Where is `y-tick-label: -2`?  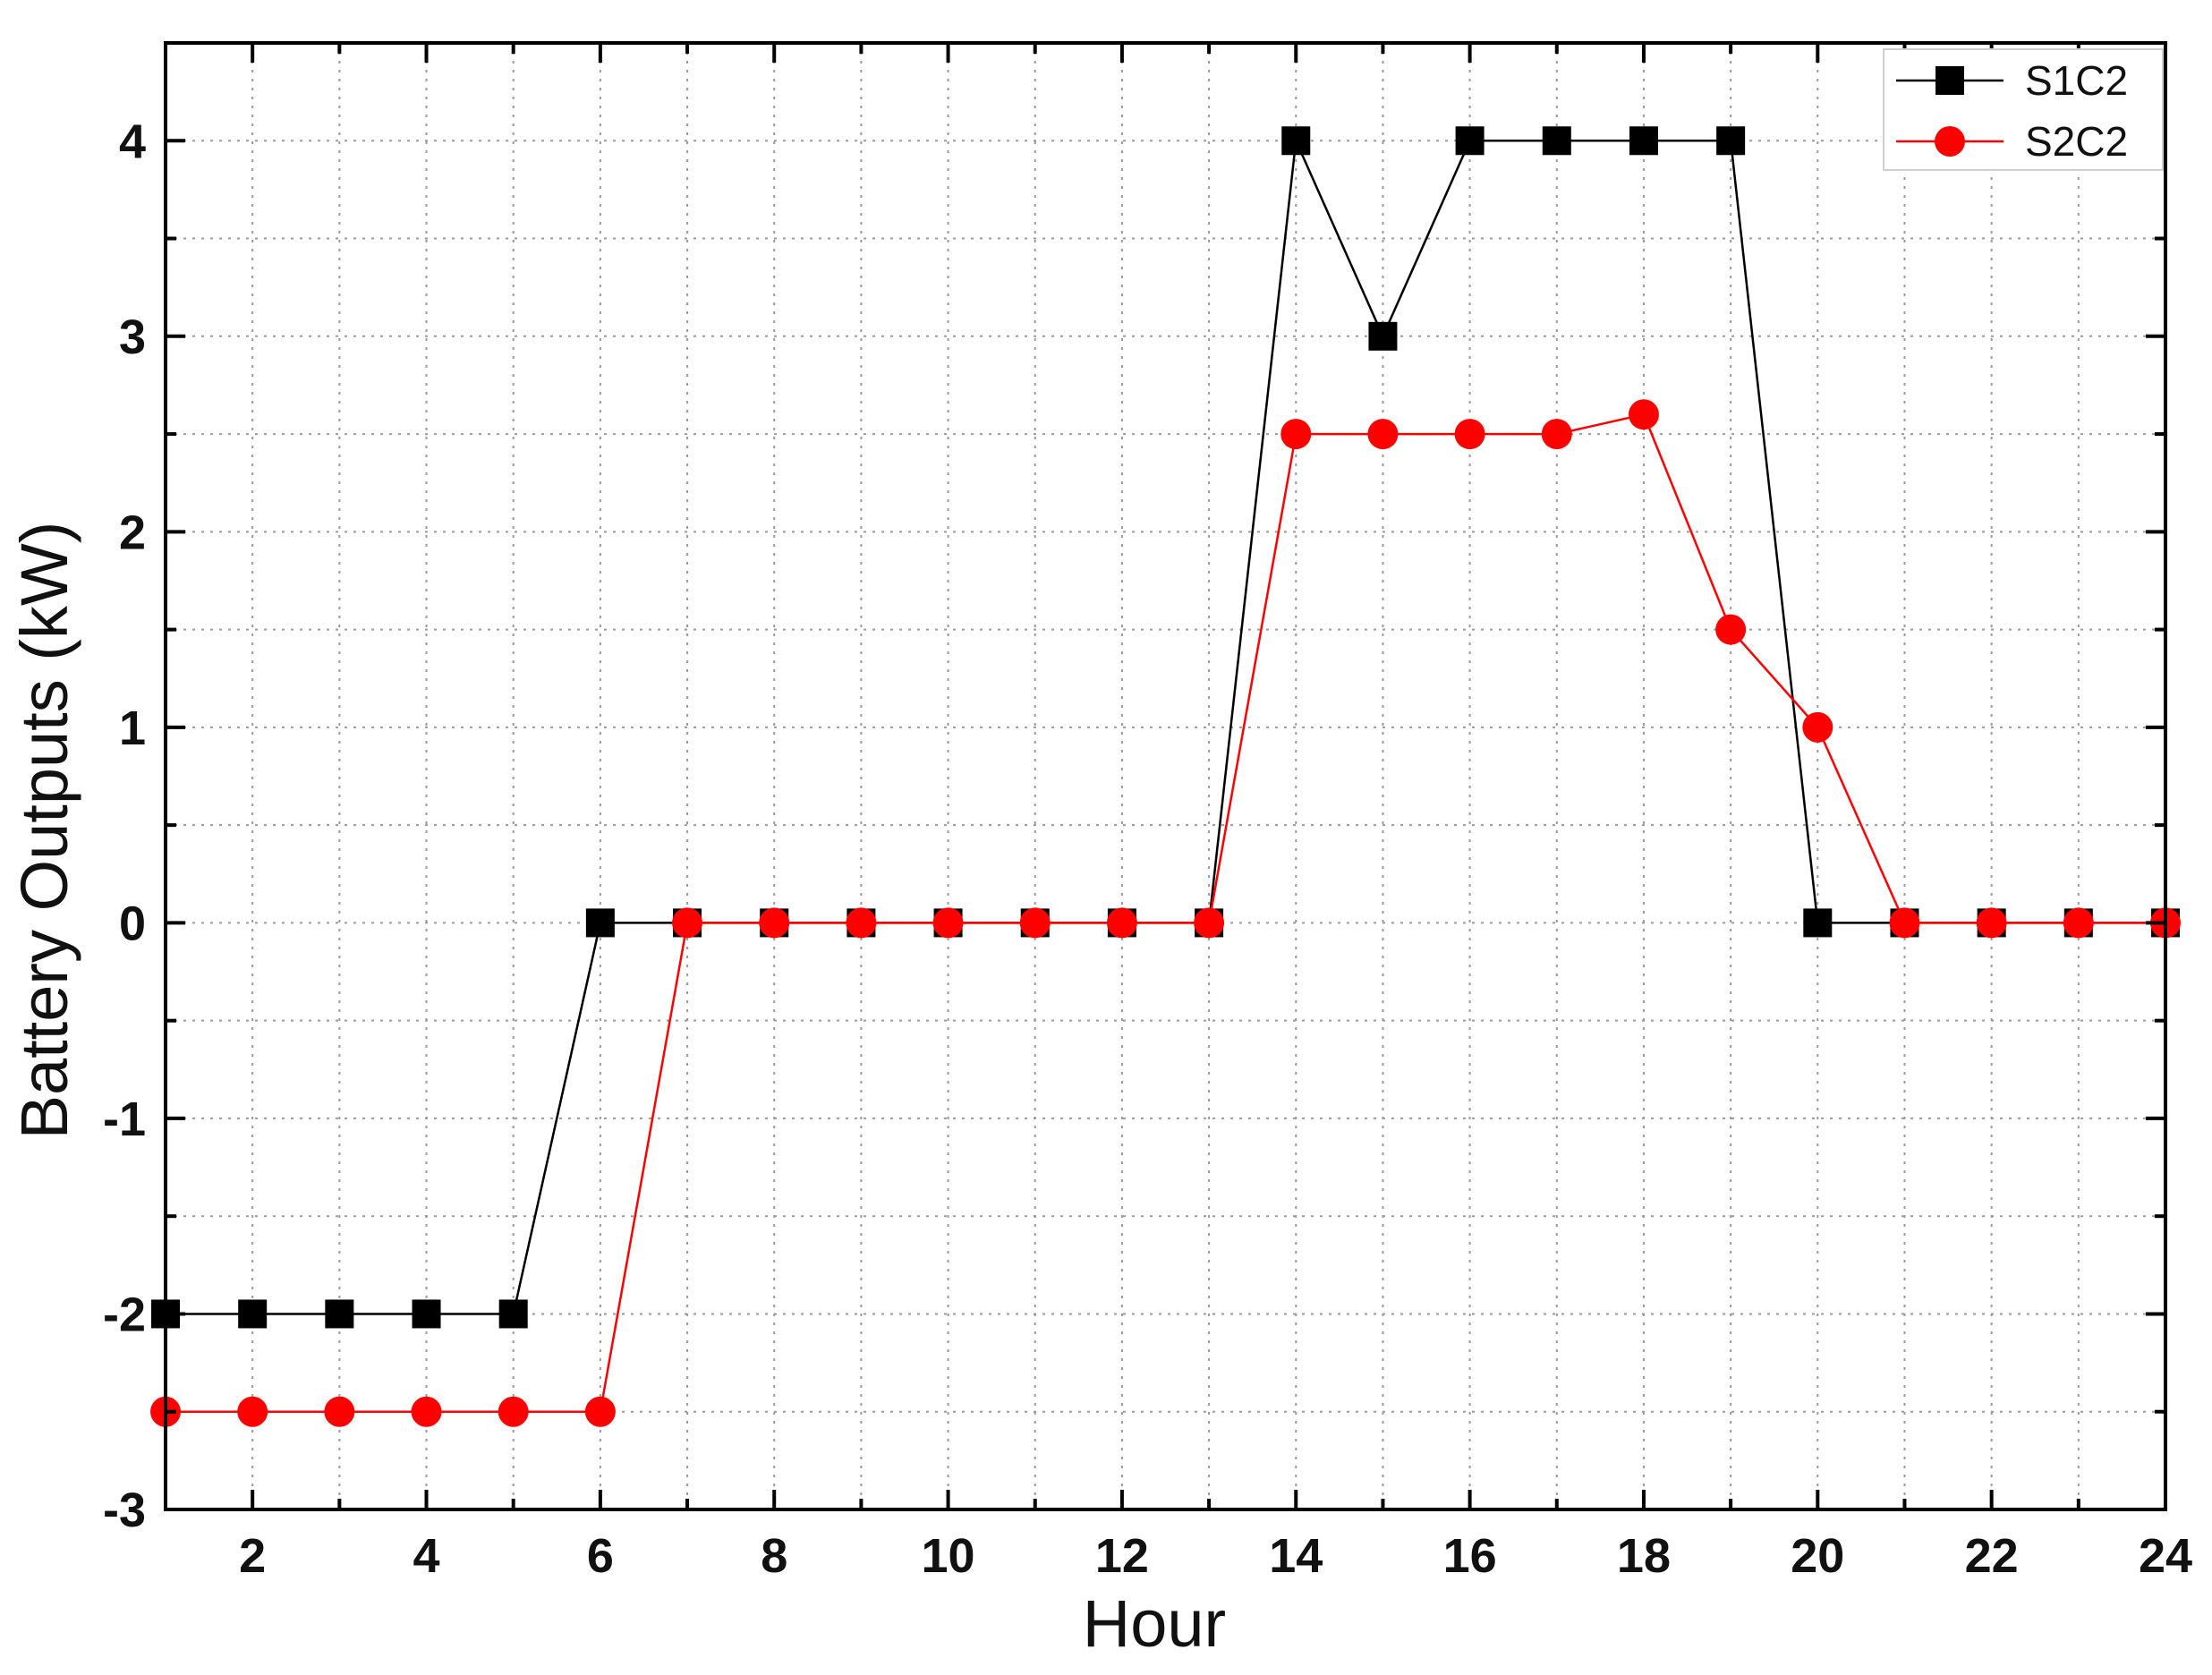
y-tick-label: -2 is located at coordinates (125, 1314).